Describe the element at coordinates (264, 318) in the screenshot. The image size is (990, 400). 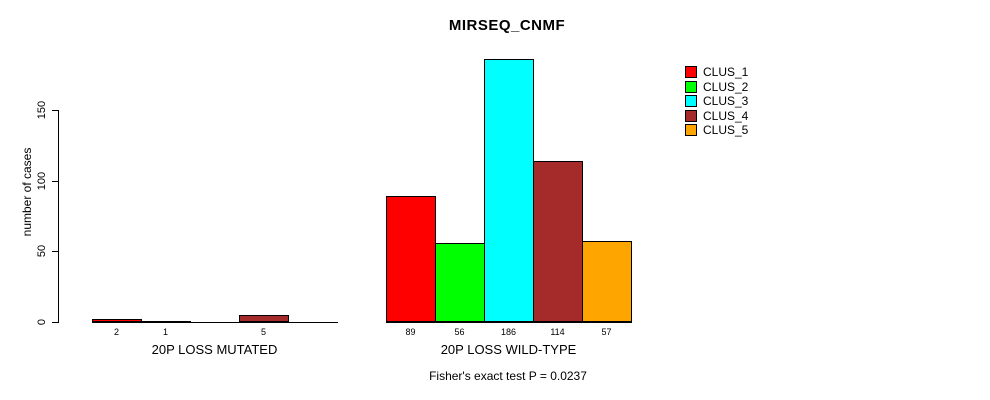
I see `bar-clus_4-group1` at that location.